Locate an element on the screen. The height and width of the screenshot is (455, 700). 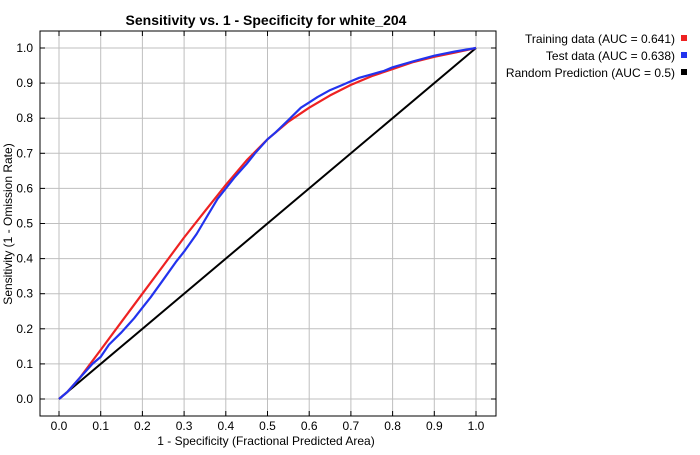
x-tick-label: 0.5 is located at coordinates (267, 426).